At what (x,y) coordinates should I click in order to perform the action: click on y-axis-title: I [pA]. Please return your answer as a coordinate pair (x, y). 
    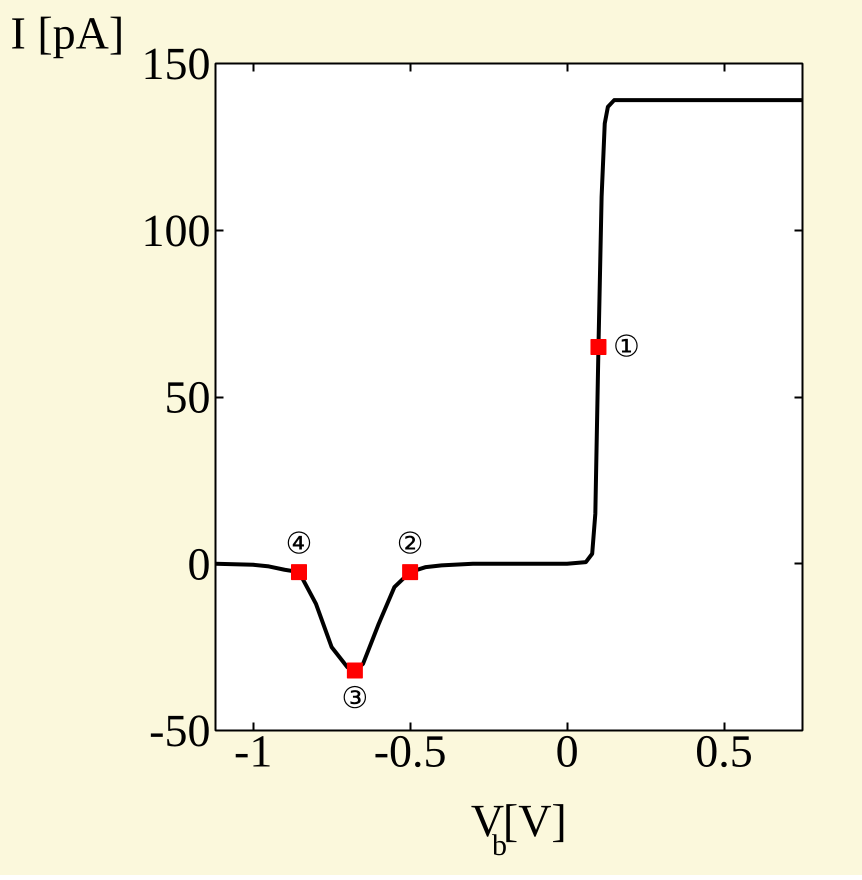
    Looking at the image, I should click on (67, 33).